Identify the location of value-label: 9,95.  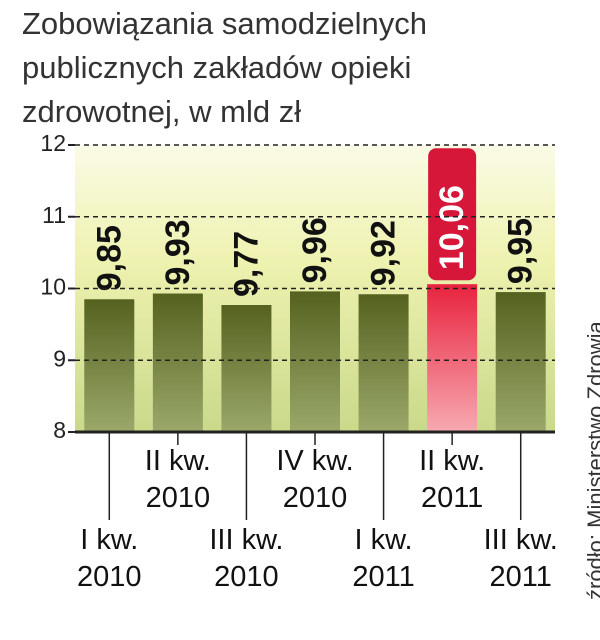
(521, 251).